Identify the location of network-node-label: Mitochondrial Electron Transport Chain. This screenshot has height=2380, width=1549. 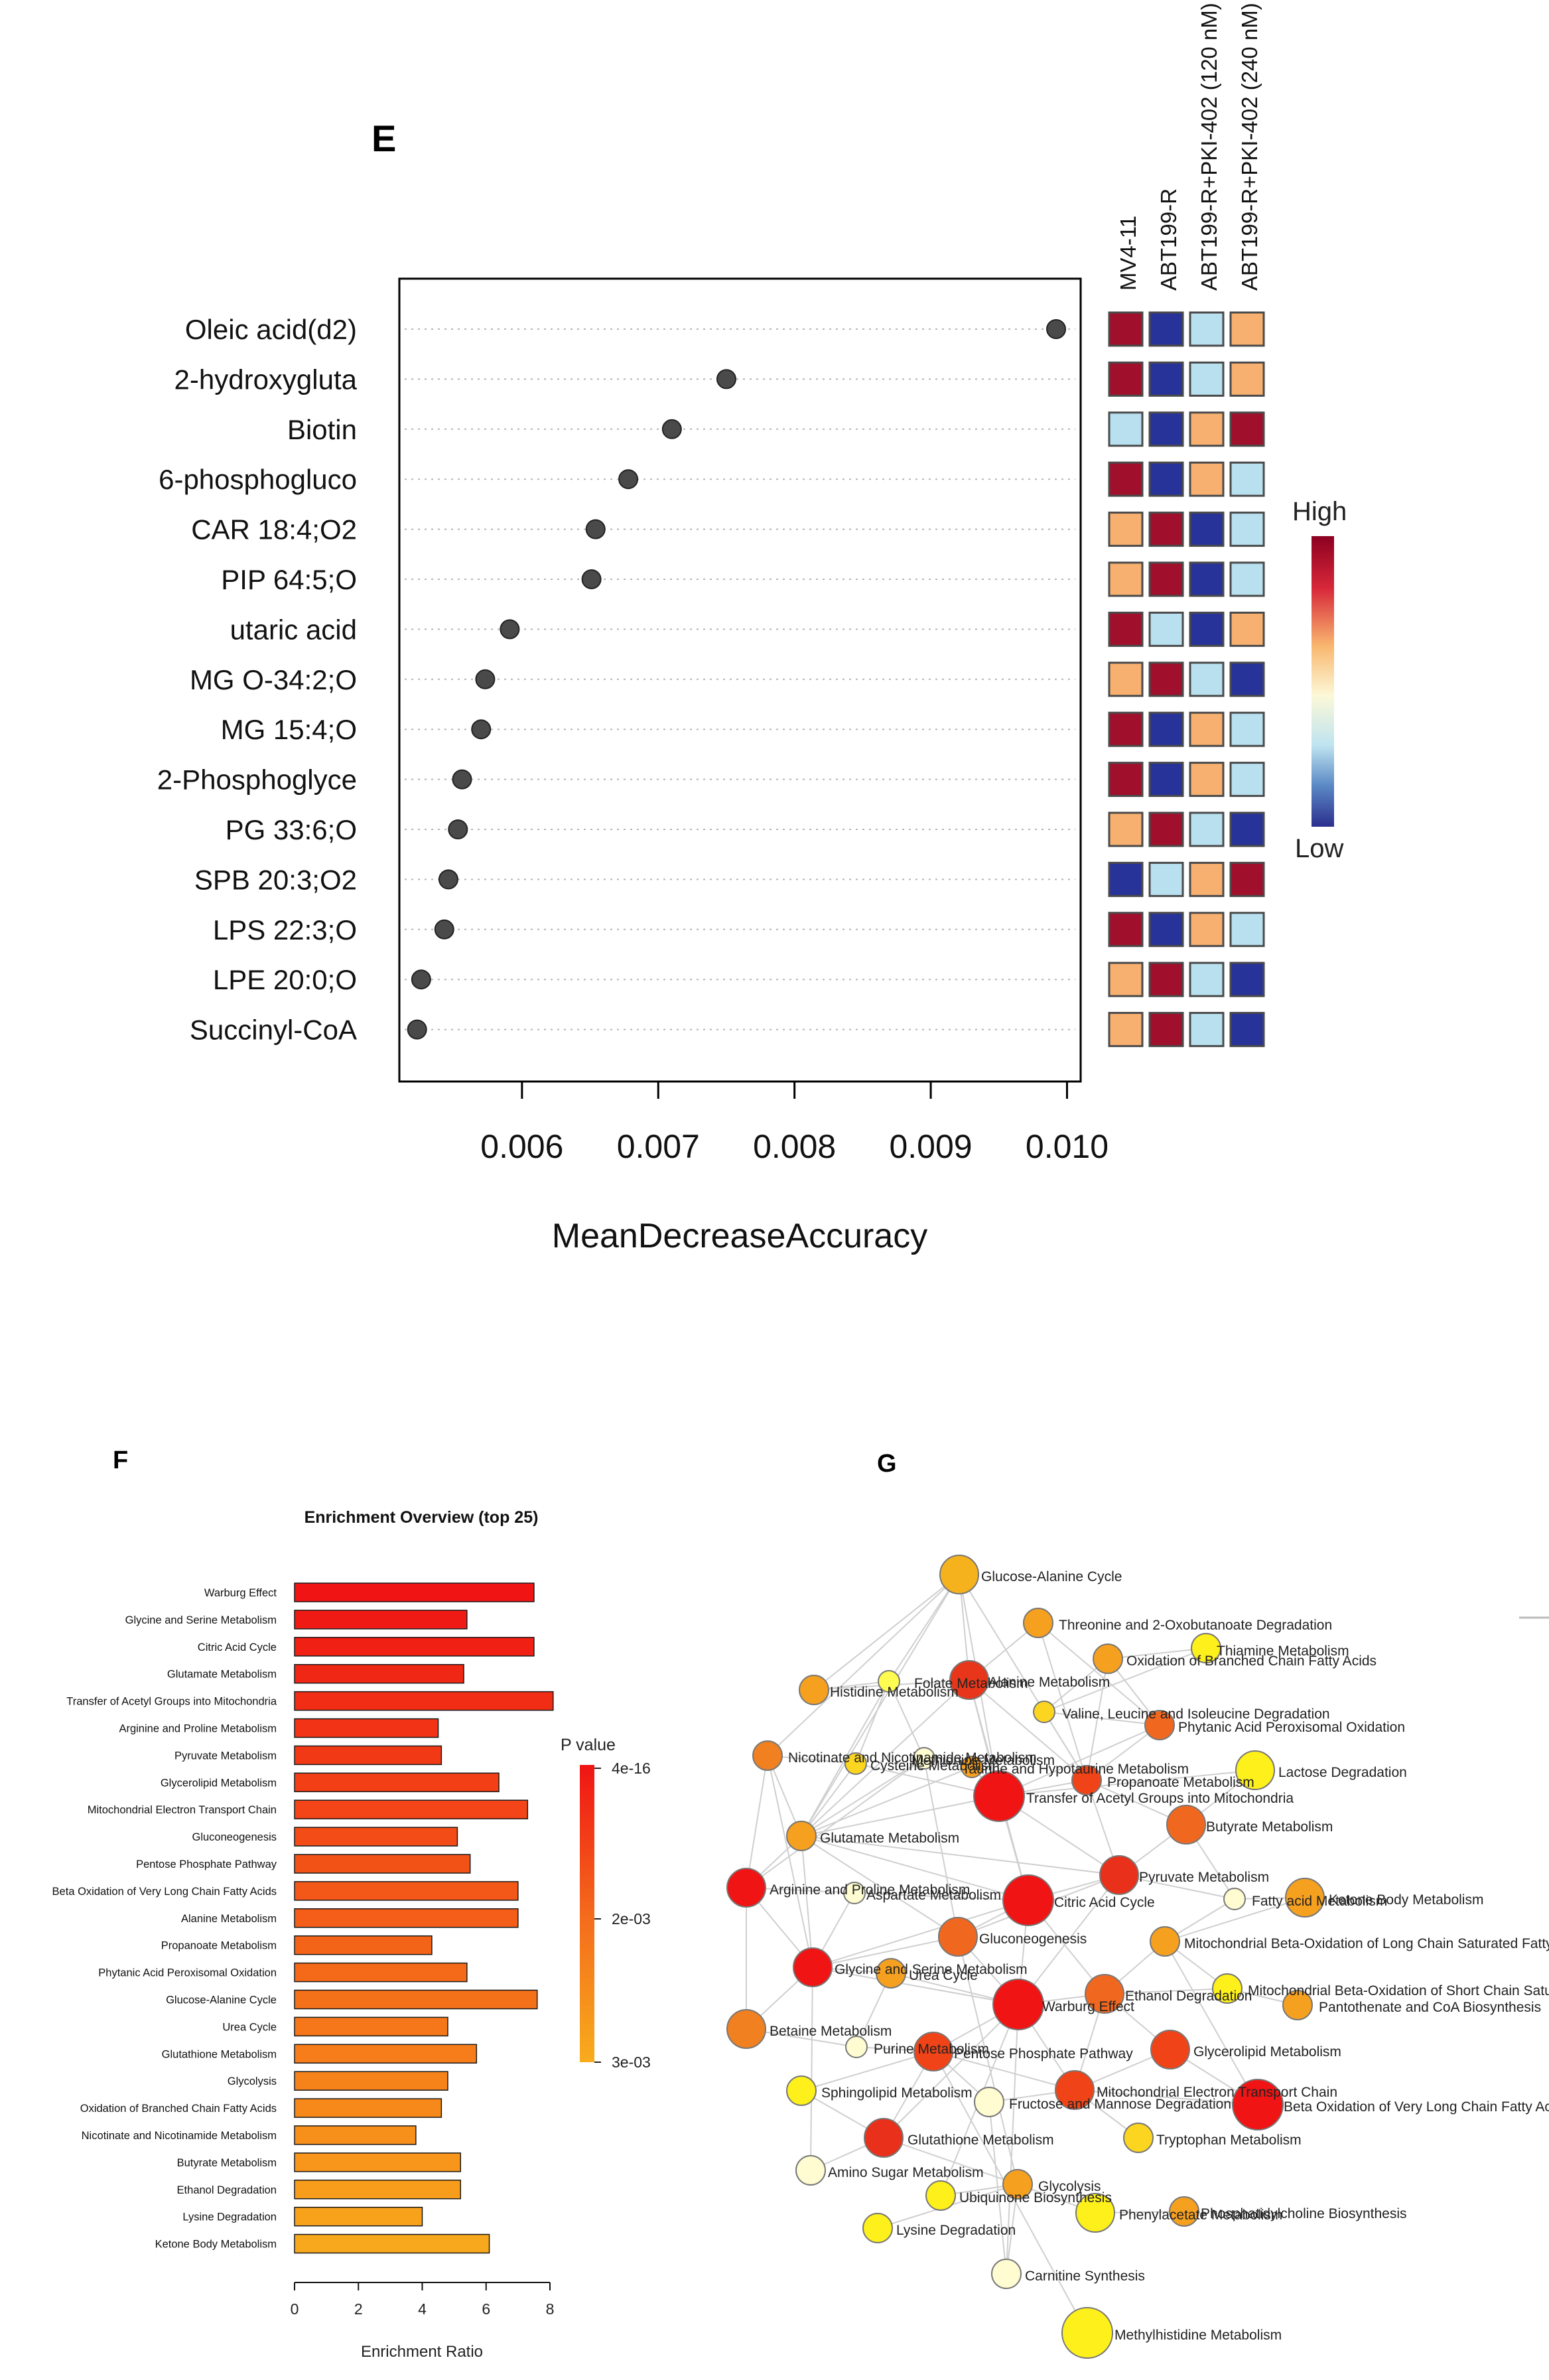
(1217, 2092).